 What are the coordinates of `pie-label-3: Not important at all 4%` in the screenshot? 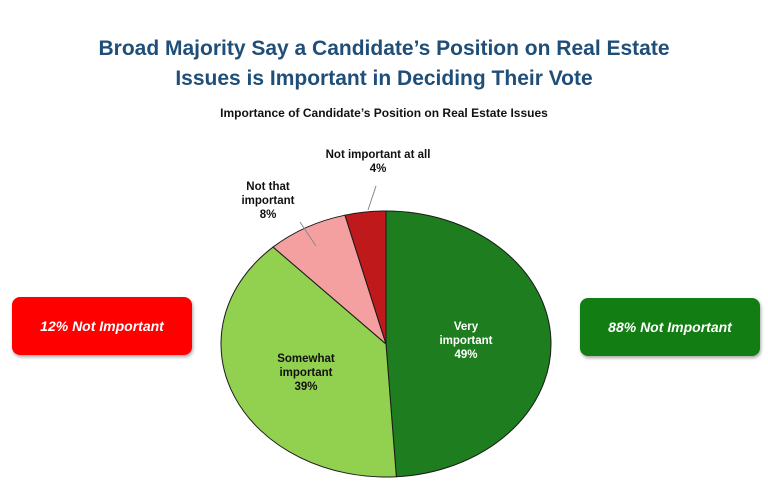 It's located at (378, 162).